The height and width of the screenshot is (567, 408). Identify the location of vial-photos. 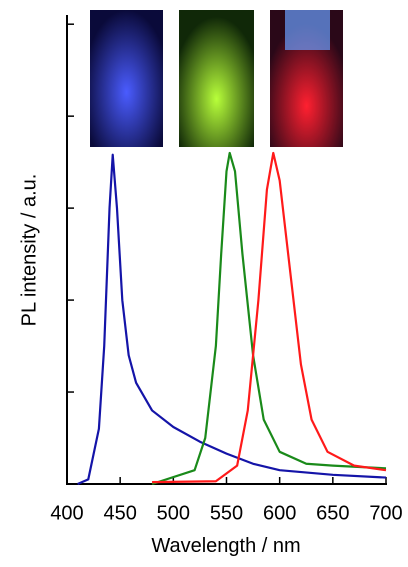
(216, 78).